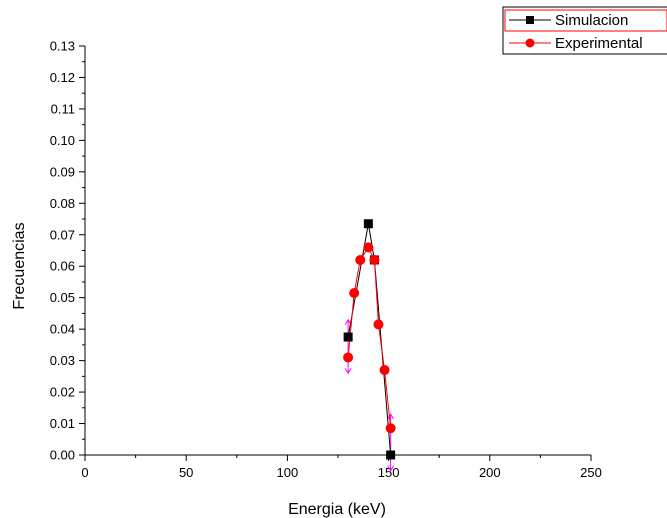  I want to click on y-tick-label: 0.10, so click(62, 140).